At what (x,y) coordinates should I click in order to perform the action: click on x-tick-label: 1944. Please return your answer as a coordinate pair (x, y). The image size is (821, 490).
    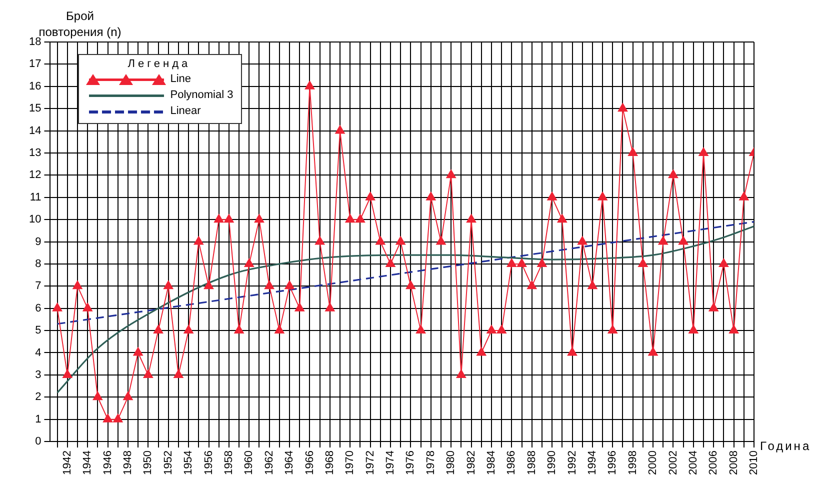
    Looking at the image, I should click on (88, 463).